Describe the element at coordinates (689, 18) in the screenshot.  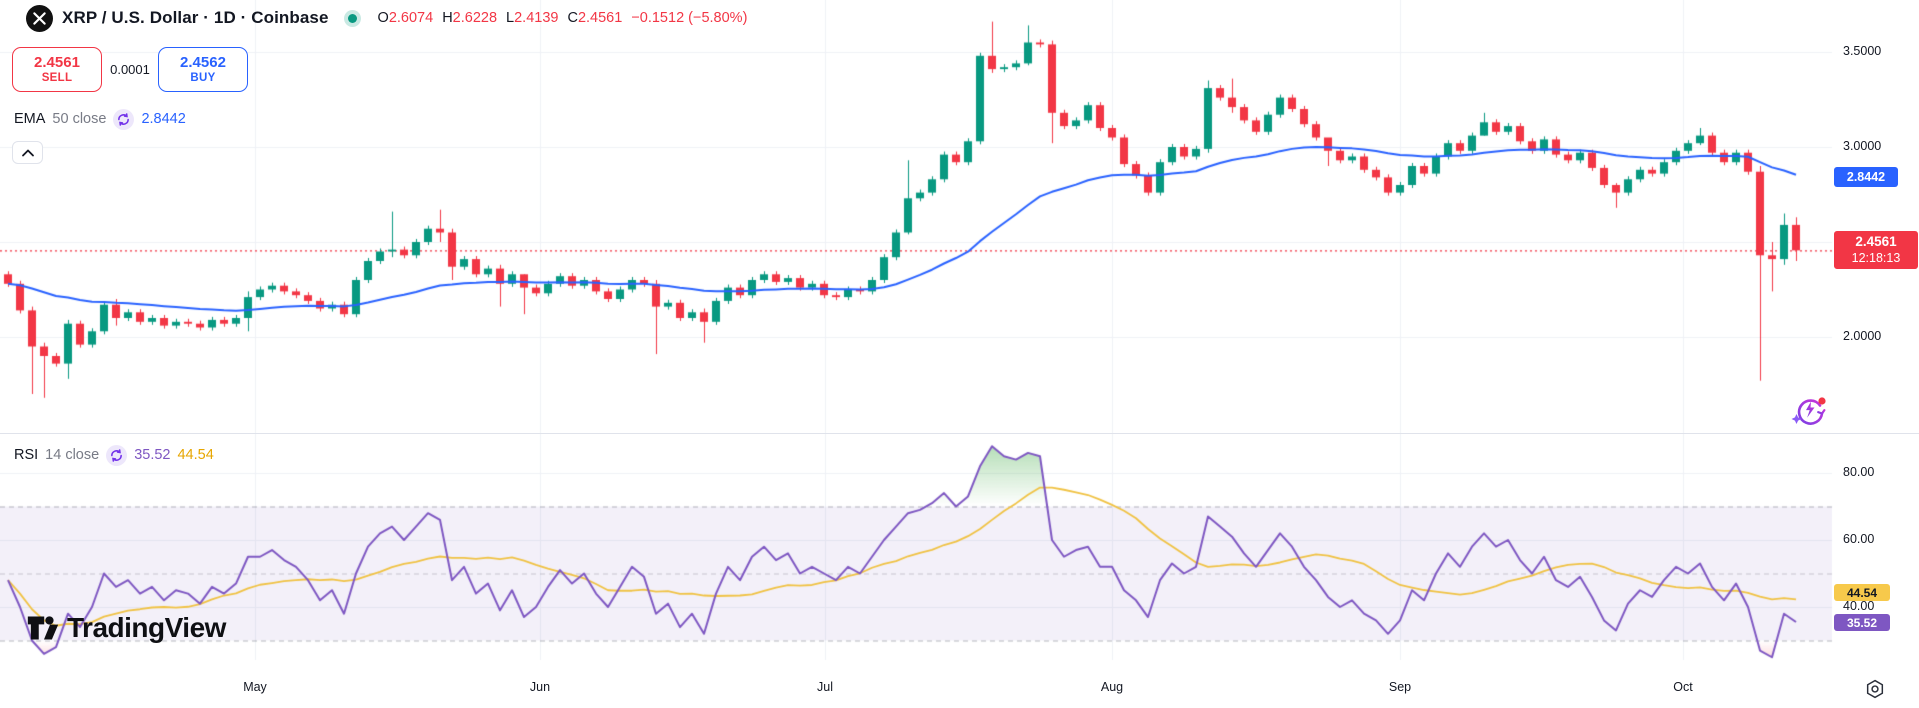
I see `change-value: −0.1512 (−5.80%)` at that location.